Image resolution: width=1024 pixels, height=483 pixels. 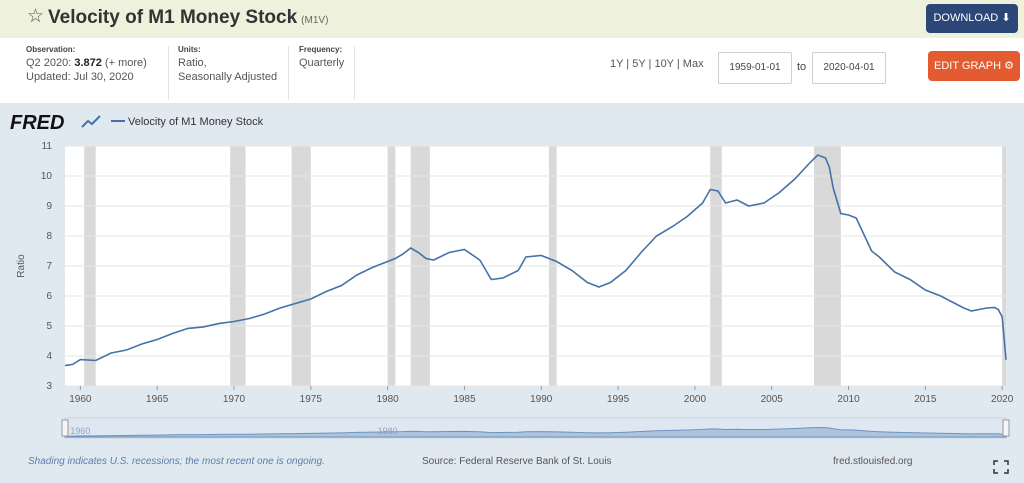 I want to click on frequency-label: Frequency:, so click(x=321, y=49).